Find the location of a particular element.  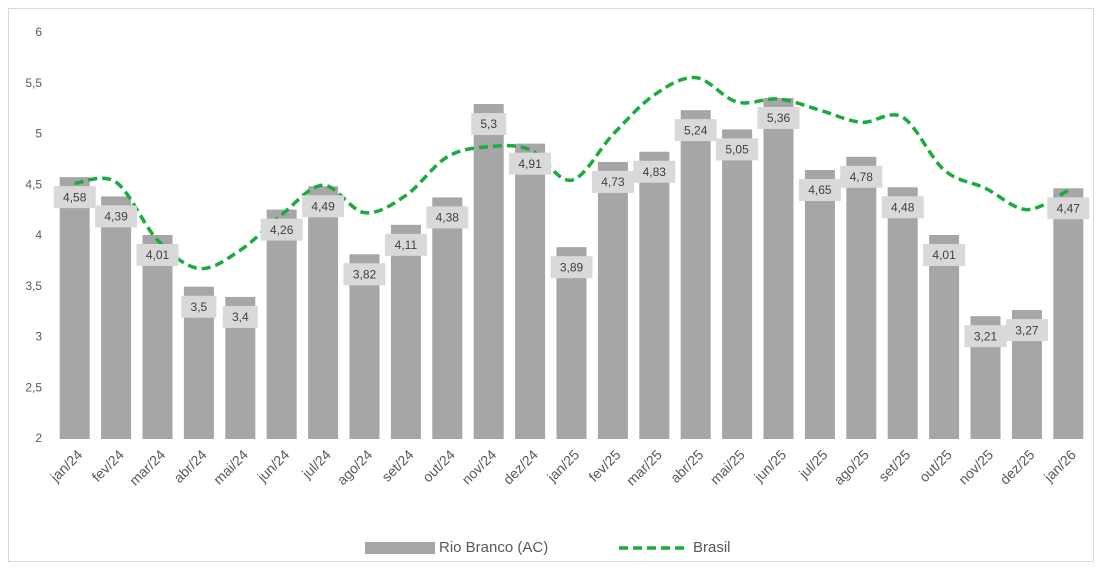

data-label: 4,47 is located at coordinates (1069, 208).